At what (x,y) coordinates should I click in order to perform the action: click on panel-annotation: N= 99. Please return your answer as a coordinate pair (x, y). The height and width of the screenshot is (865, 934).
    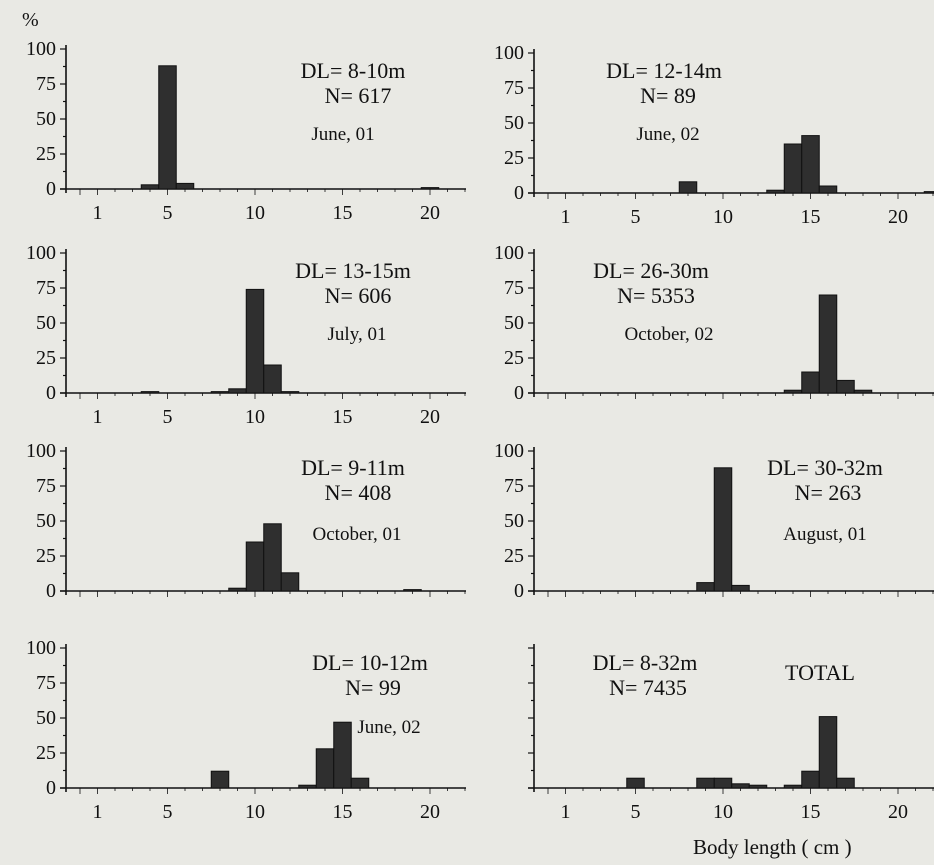
    Looking at the image, I should click on (373, 687).